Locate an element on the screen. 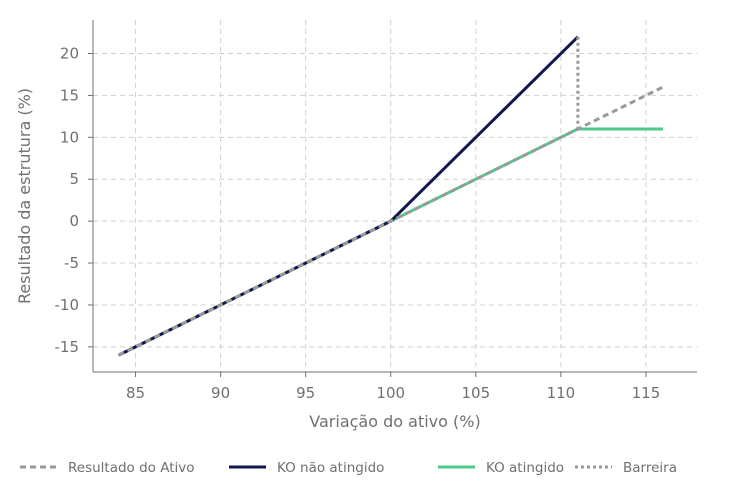 The width and height of the screenshot is (738, 493). legend-item: KO atingido is located at coordinates (501, 468).